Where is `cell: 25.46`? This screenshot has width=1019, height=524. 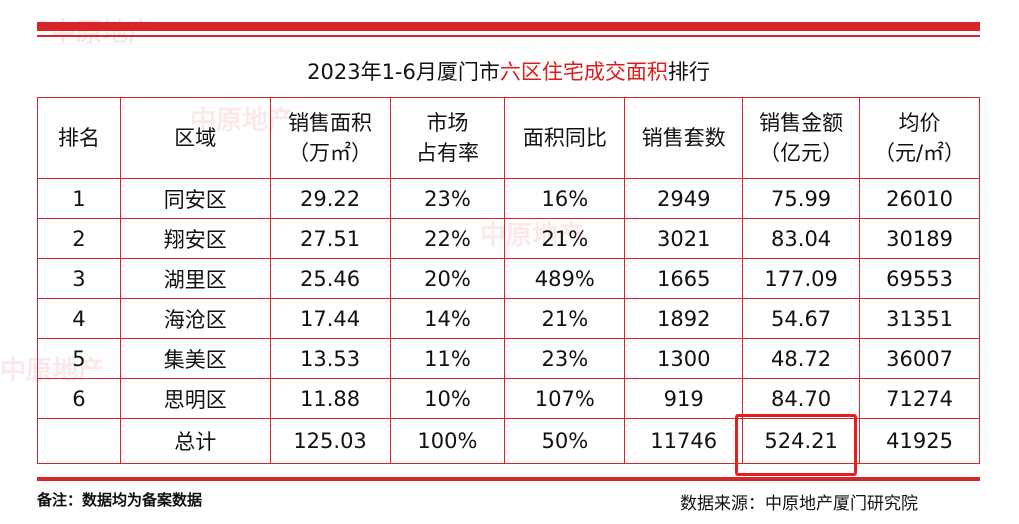
cell: 25.46 is located at coordinates (330, 278).